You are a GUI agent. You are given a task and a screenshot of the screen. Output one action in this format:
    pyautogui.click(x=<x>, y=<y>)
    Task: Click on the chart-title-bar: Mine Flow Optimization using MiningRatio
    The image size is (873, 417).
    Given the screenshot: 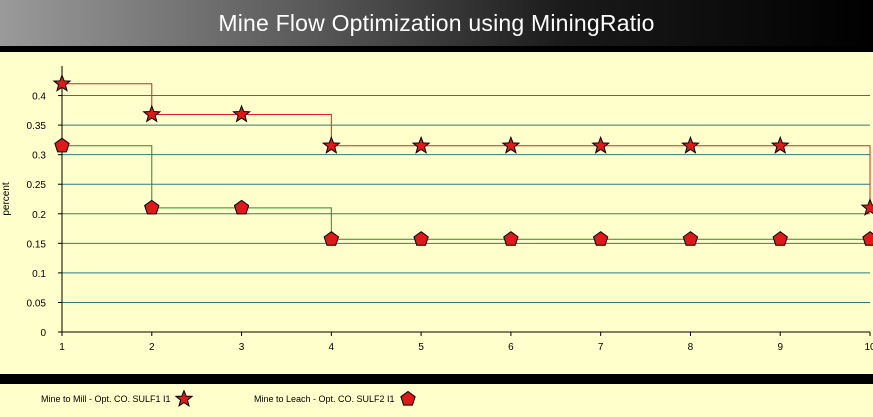 What is the action you would take?
    pyautogui.click(x=436, y=23)
    